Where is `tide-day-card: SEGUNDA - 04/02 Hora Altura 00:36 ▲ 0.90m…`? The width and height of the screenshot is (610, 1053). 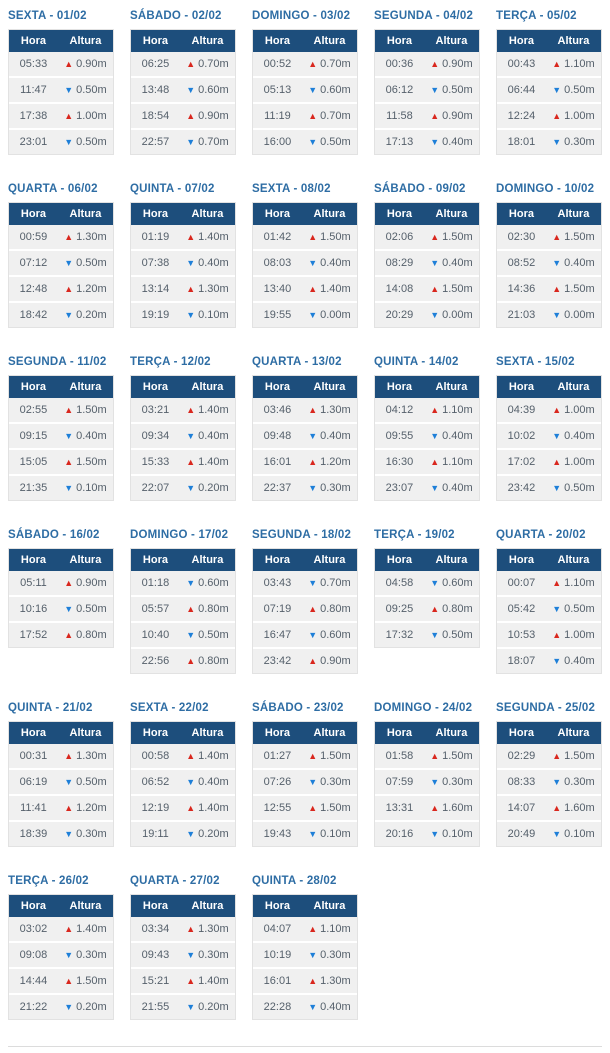 tide-day-card: SEGUNDA - 04/02 Hora Altura 00:36 ▲ 0.90m… is located at coordinates (427, 81).